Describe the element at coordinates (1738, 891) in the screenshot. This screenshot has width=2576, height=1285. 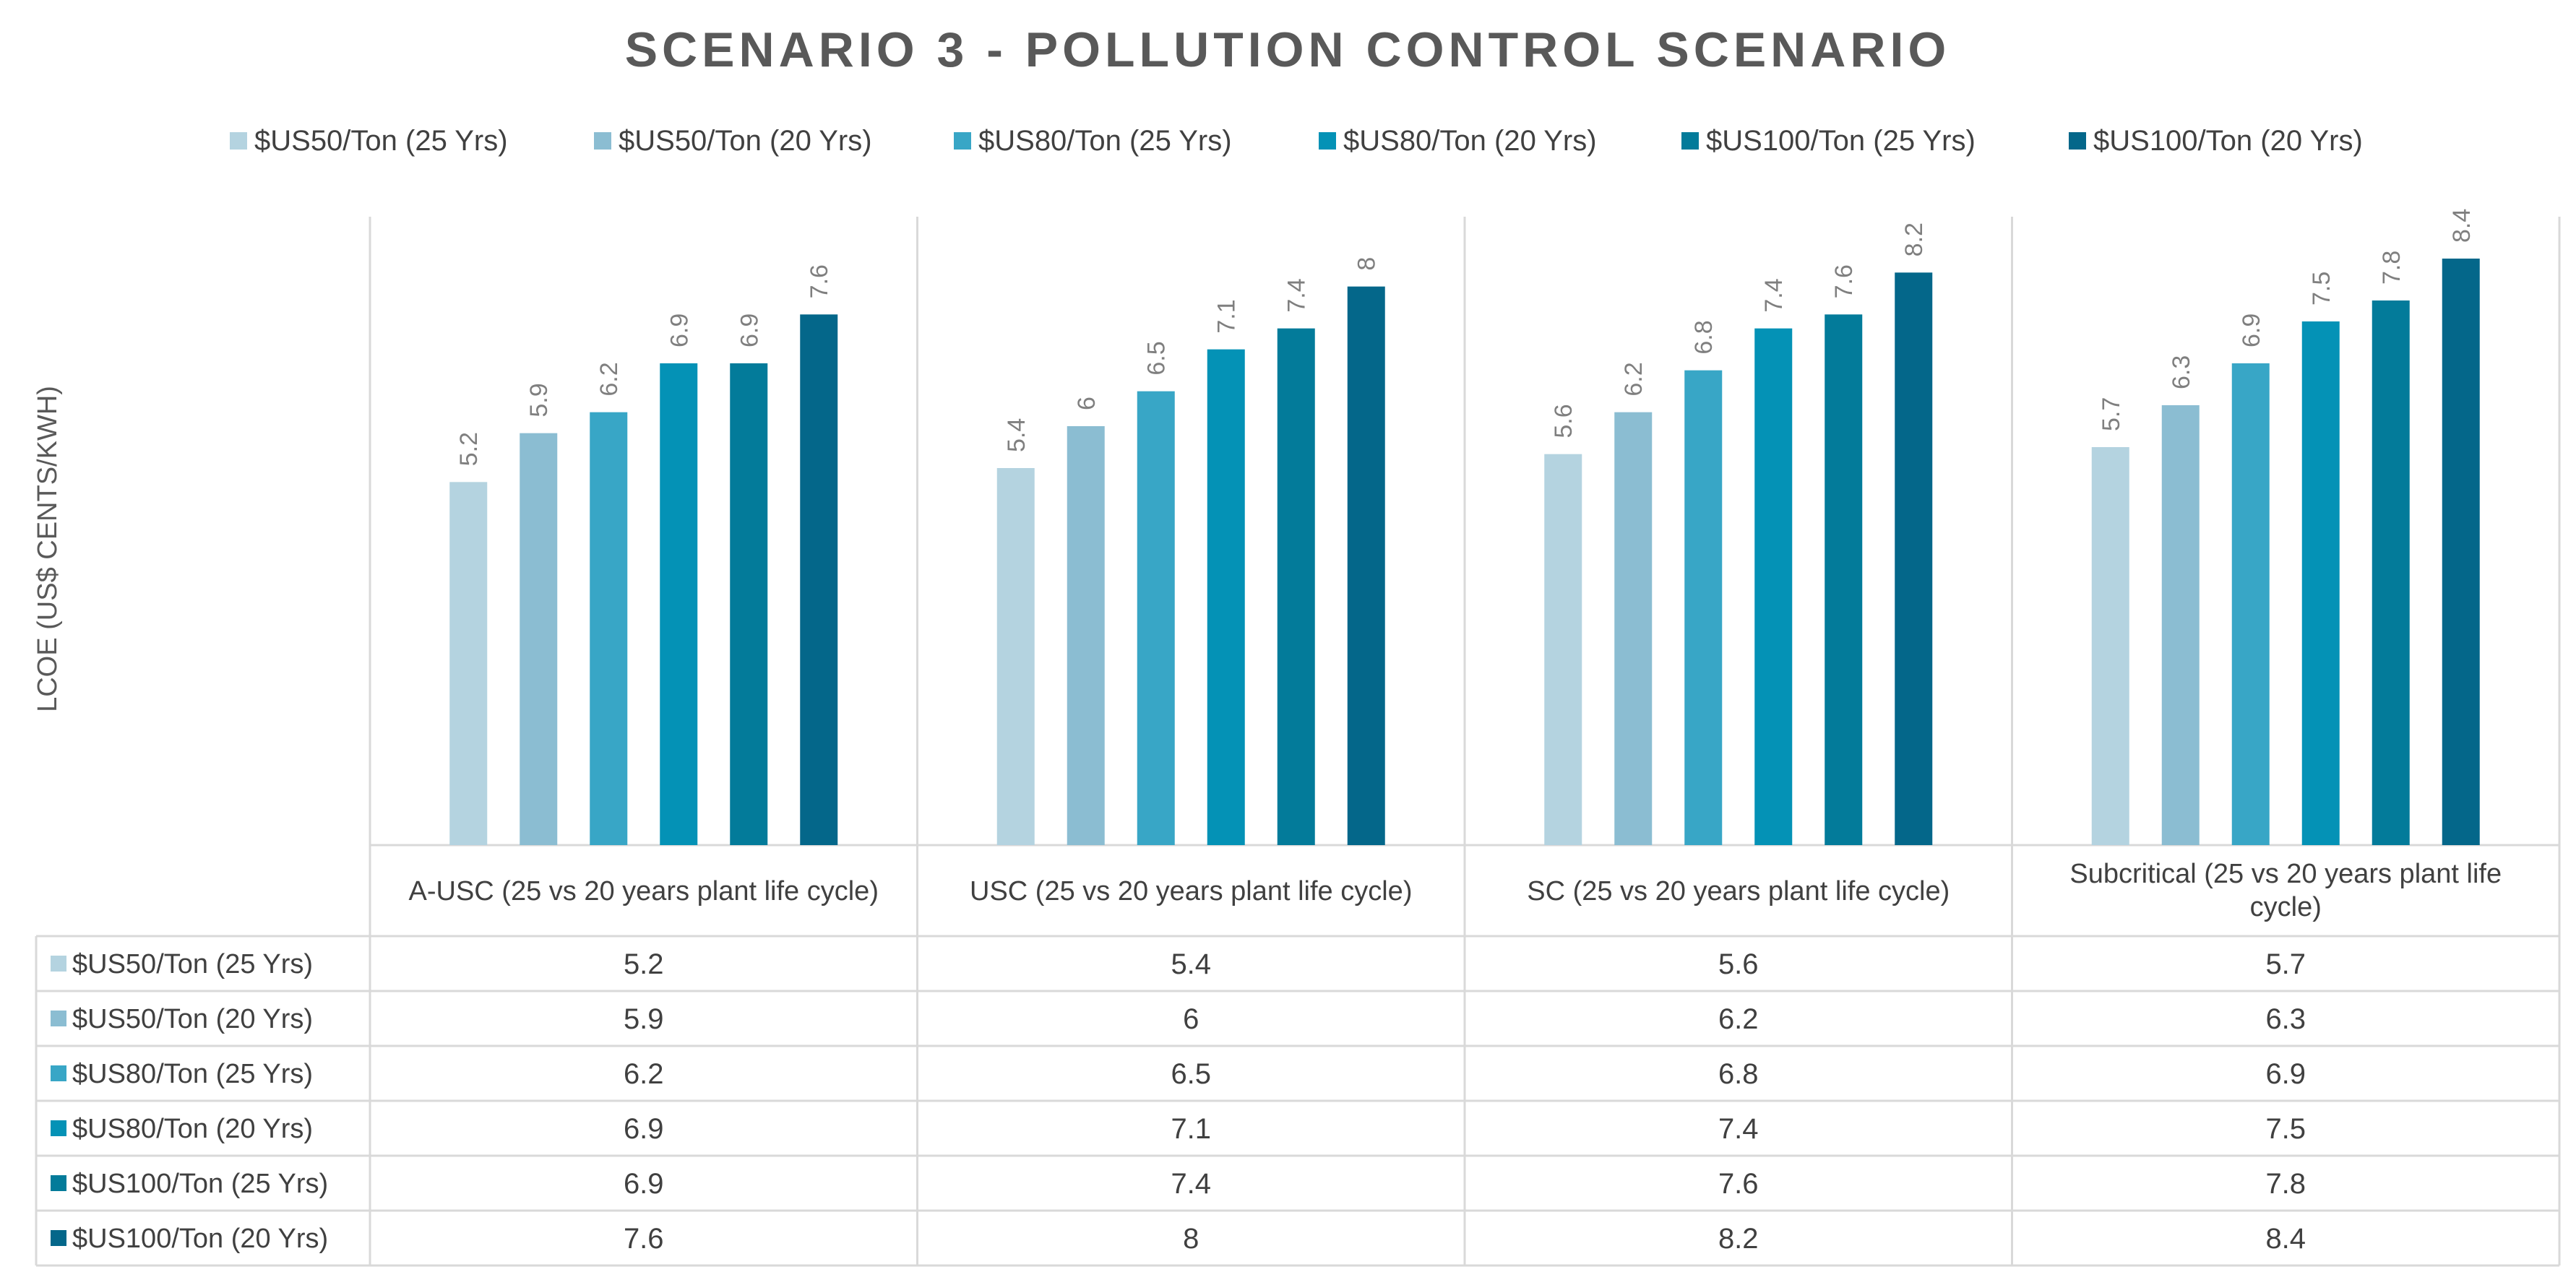
I see `x-tick-label: SC (25 vs 20 years plant life cycle)` at that location.